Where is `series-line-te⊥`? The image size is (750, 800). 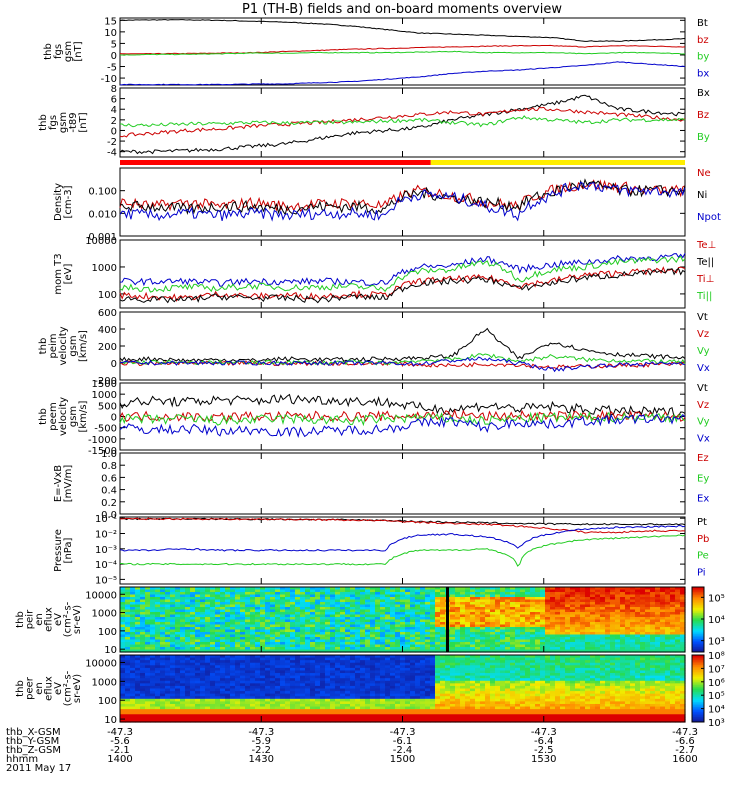
series-line-te⊥ is located at coordinates (402, 284).